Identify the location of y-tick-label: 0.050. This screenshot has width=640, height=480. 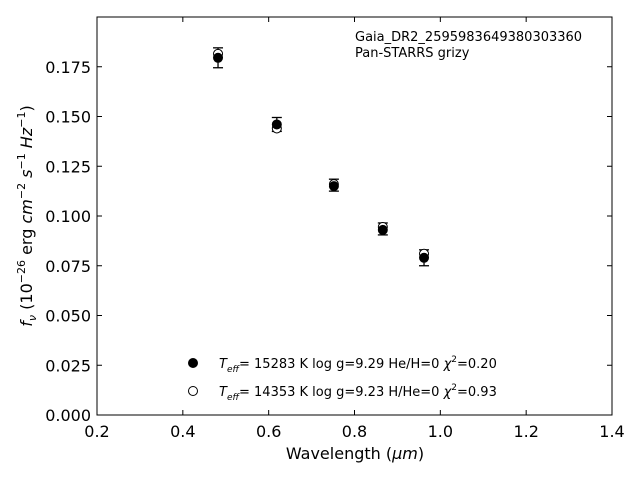
(68, 316).